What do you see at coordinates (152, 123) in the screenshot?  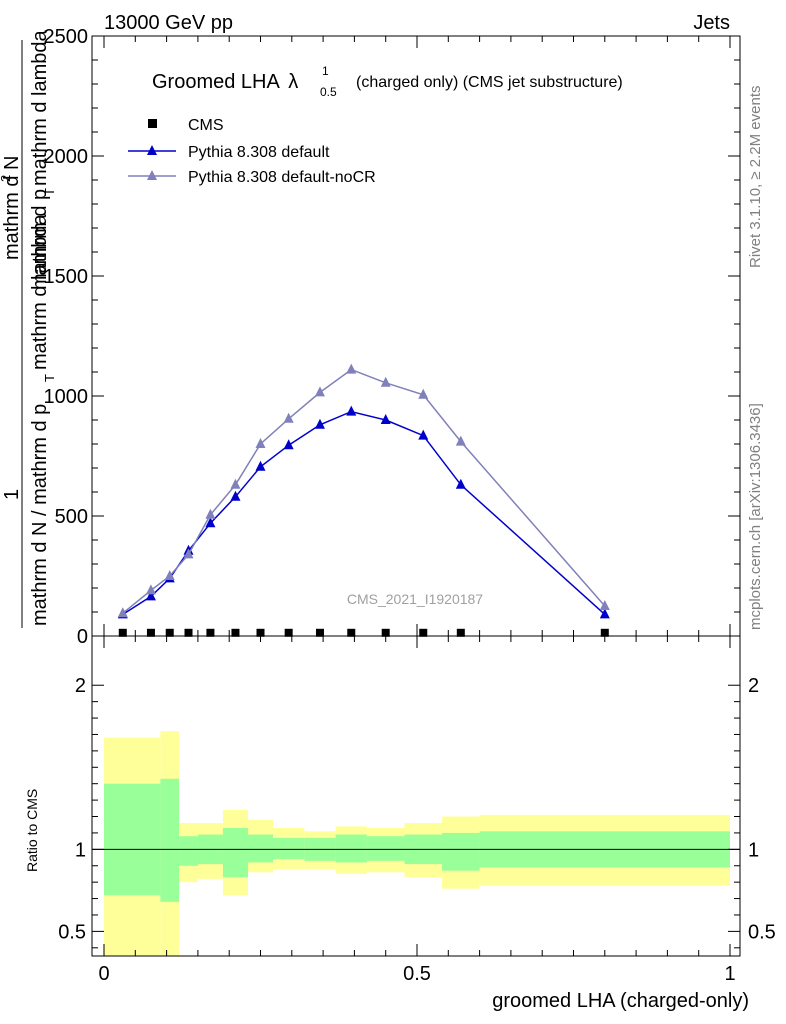 I see `legend-marker-cms` at bounding box center [152, 123].